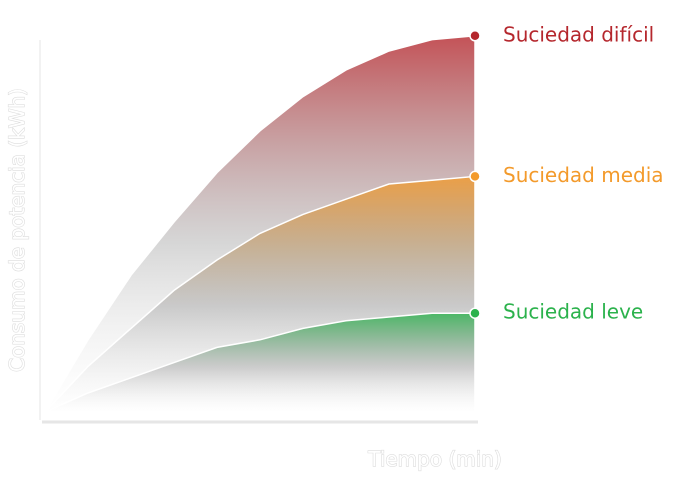 This screenshot has width=692, height=500. What do you see at coordinates (573, 312) in the screenshot?
I see `legend-label: Suciedad leve` at bounding box center [573, 312].